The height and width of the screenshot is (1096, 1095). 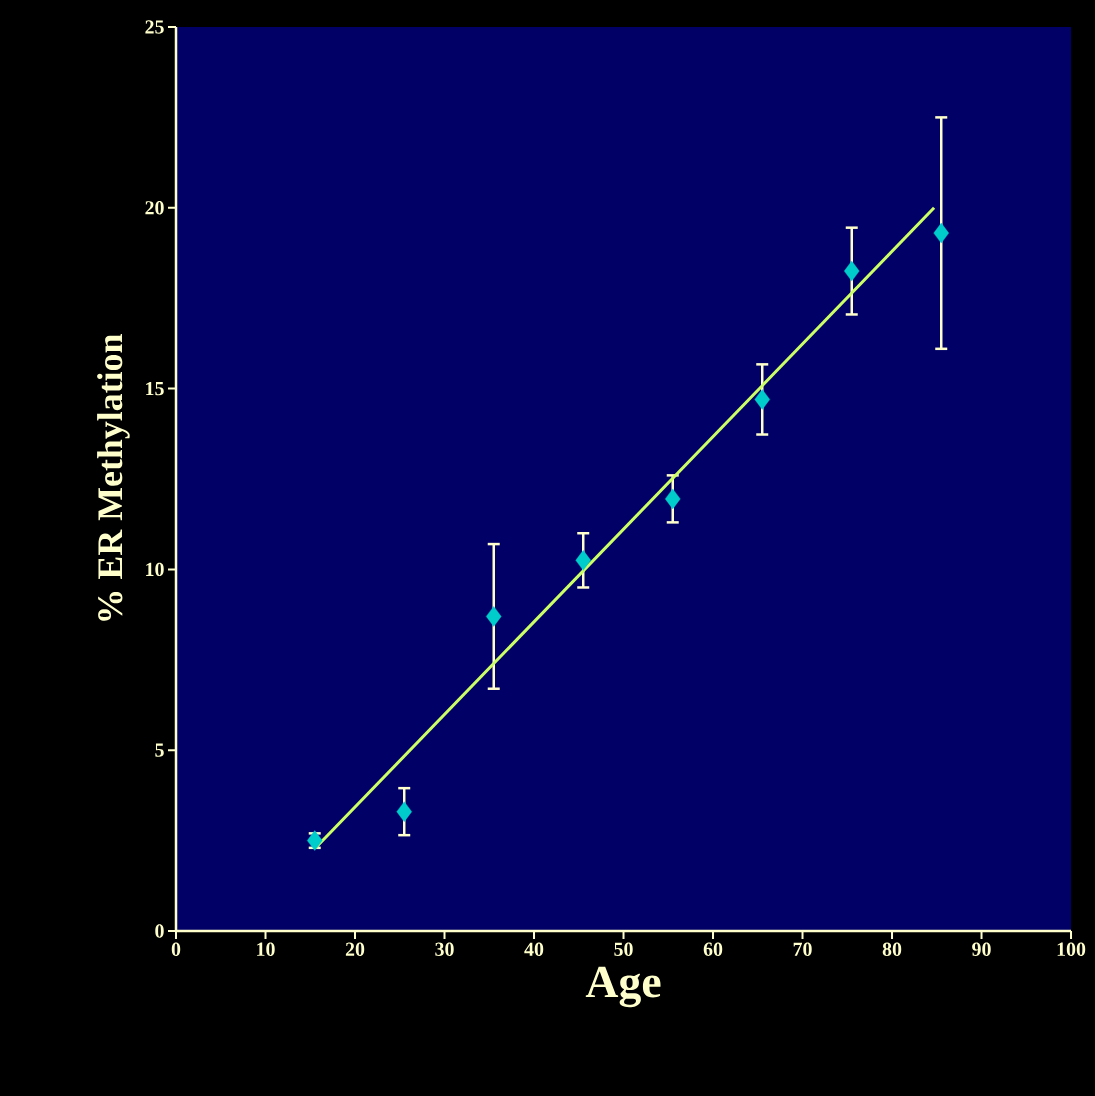 I want to click on x-tick-label: 30, so click(x=444, y=949).